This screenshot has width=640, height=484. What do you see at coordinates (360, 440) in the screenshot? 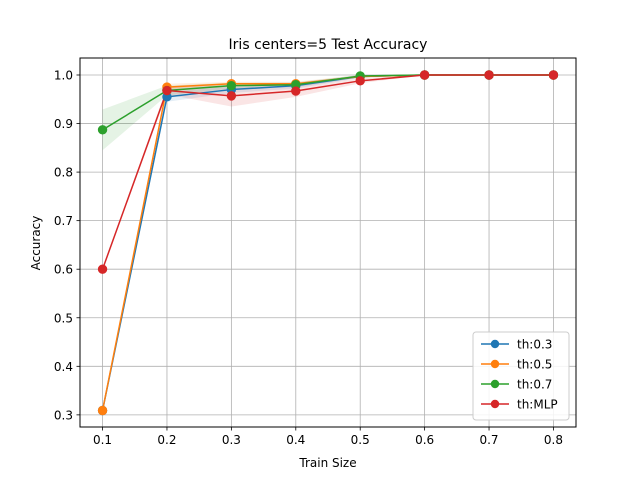
I see `x-tick-label: 0.5` at bounding box center [360, 440].